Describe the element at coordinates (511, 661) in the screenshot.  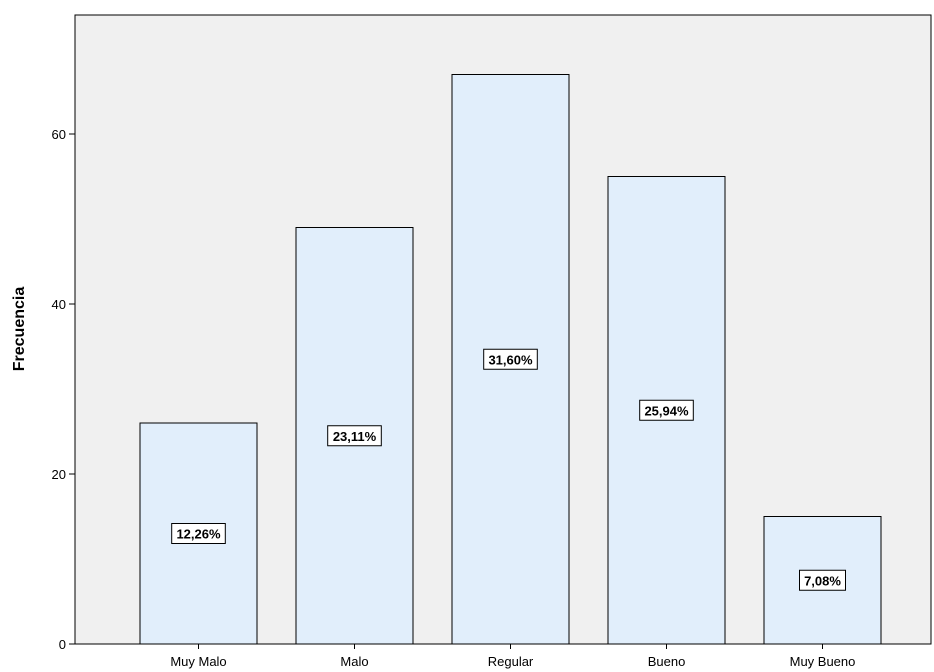
I see `x-tick-label: Regular` at that location.